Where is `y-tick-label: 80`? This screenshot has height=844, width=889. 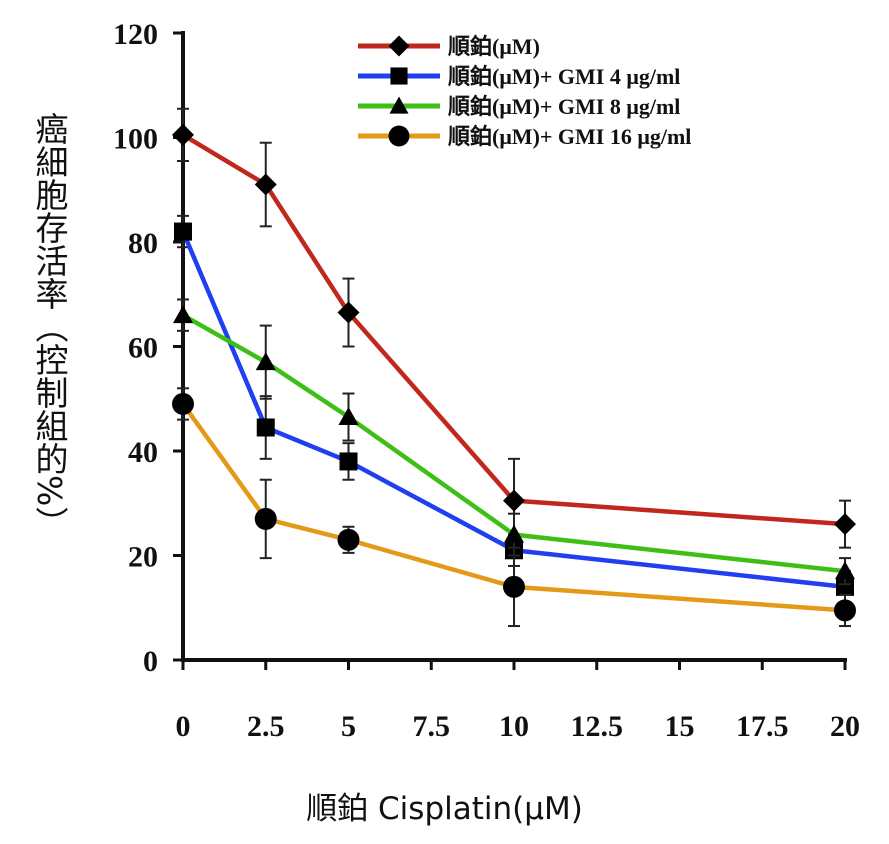 y-tick-label: 80 is located at coordinates (143, 243).